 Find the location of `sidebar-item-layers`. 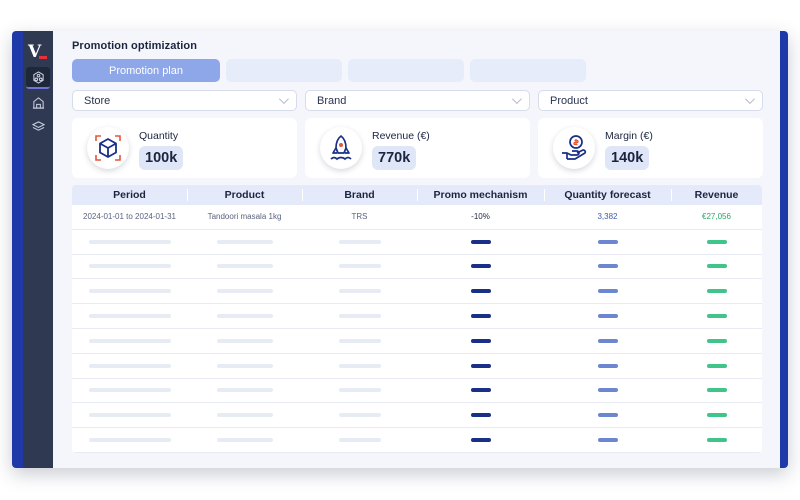

sidebar-item-layers is located at coordinates (38, 126).